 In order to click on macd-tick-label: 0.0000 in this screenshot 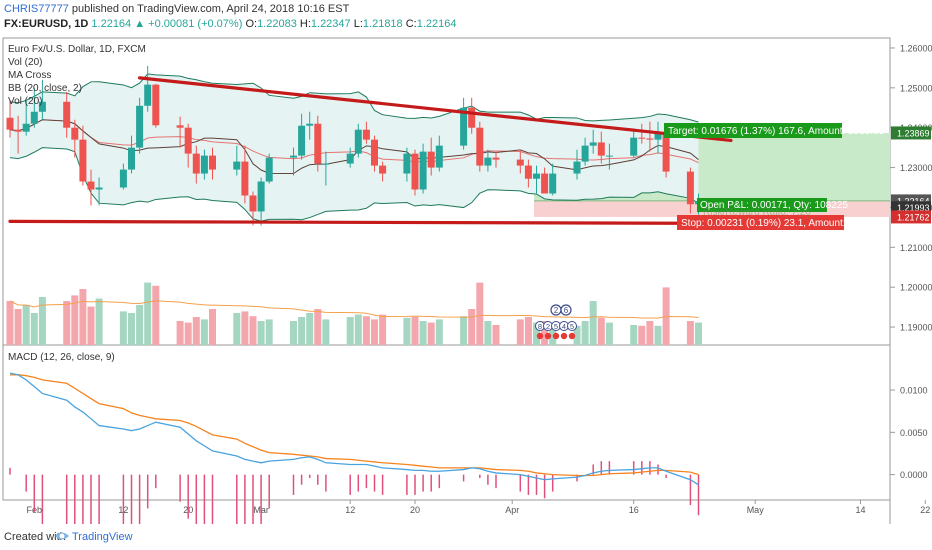, I will do `click(914, 475)`.